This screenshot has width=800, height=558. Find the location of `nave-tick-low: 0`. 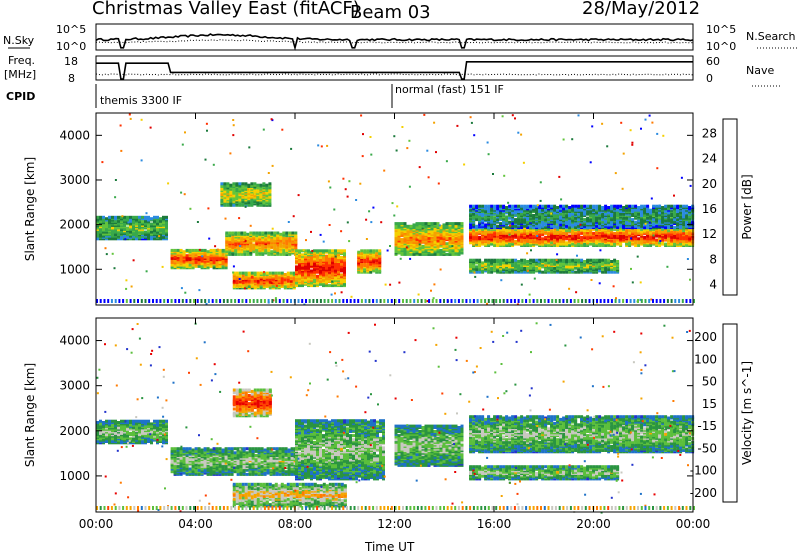

nave-tick-low: 0 is located at coordinates (709, 78).